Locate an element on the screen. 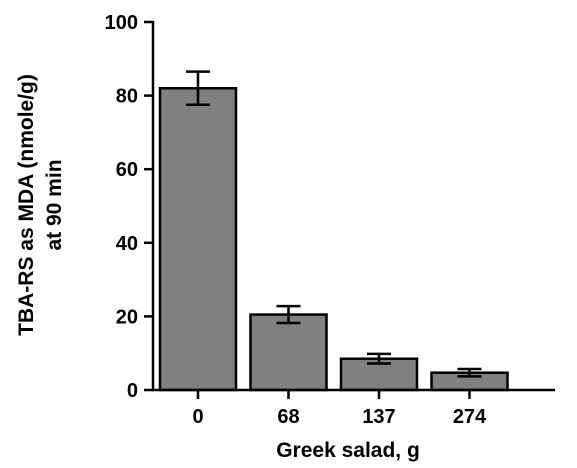 The height and width of the screenshot is (468, 577). y-tick-label-60: 60 is located at coordinates (127, 170).